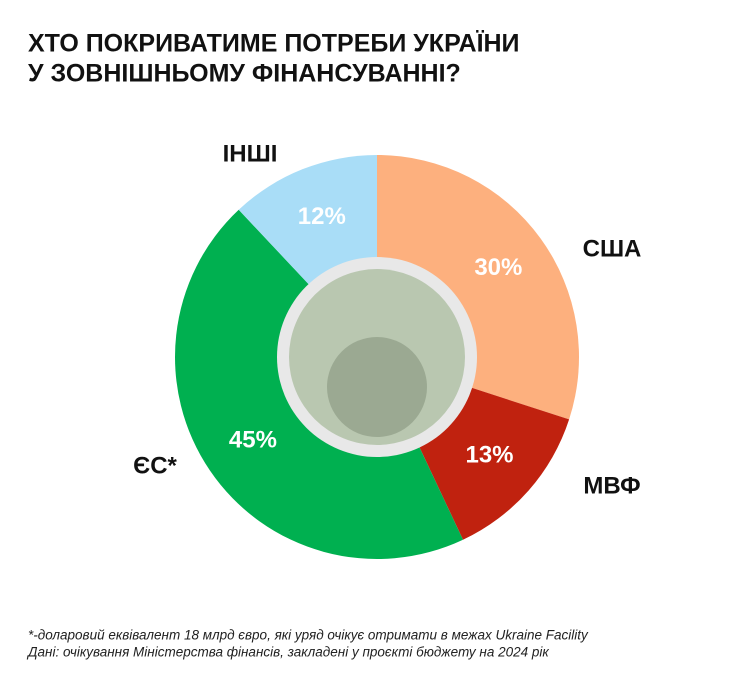  Describe the element at coordinates (489, 455) in the screenshot. I see `value-label: 13%` at that location.